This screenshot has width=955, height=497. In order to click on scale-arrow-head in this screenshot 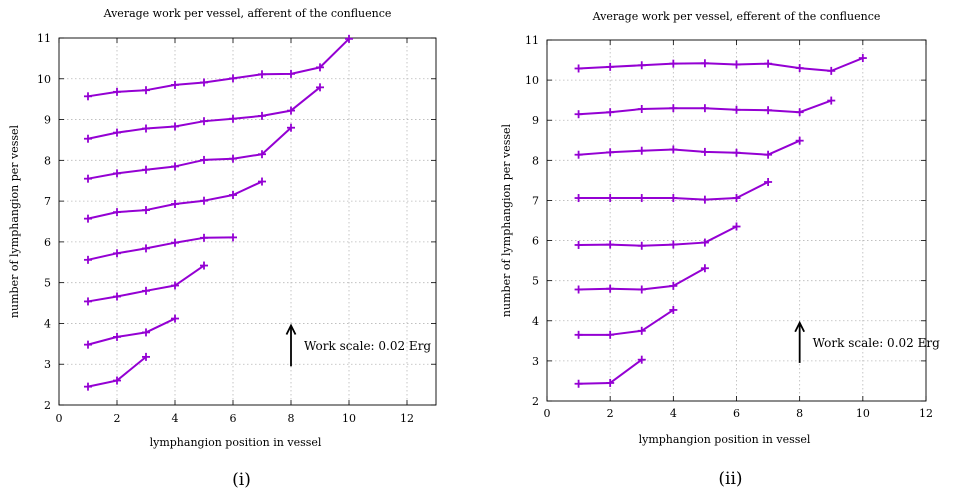, I will do `click(799, 326)`.